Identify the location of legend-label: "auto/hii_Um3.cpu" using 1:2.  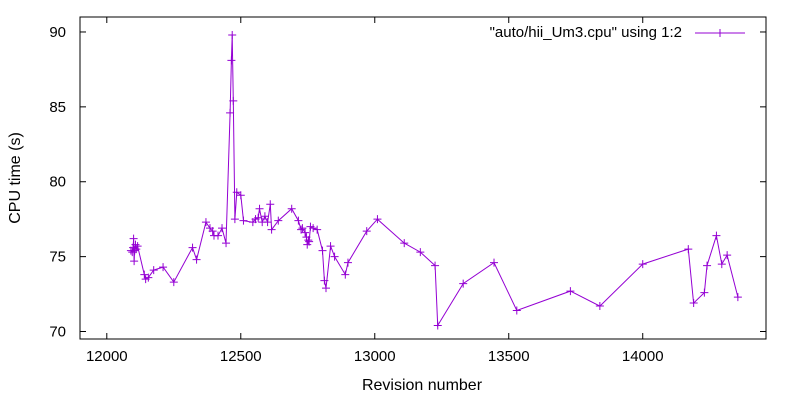
(586, 32).